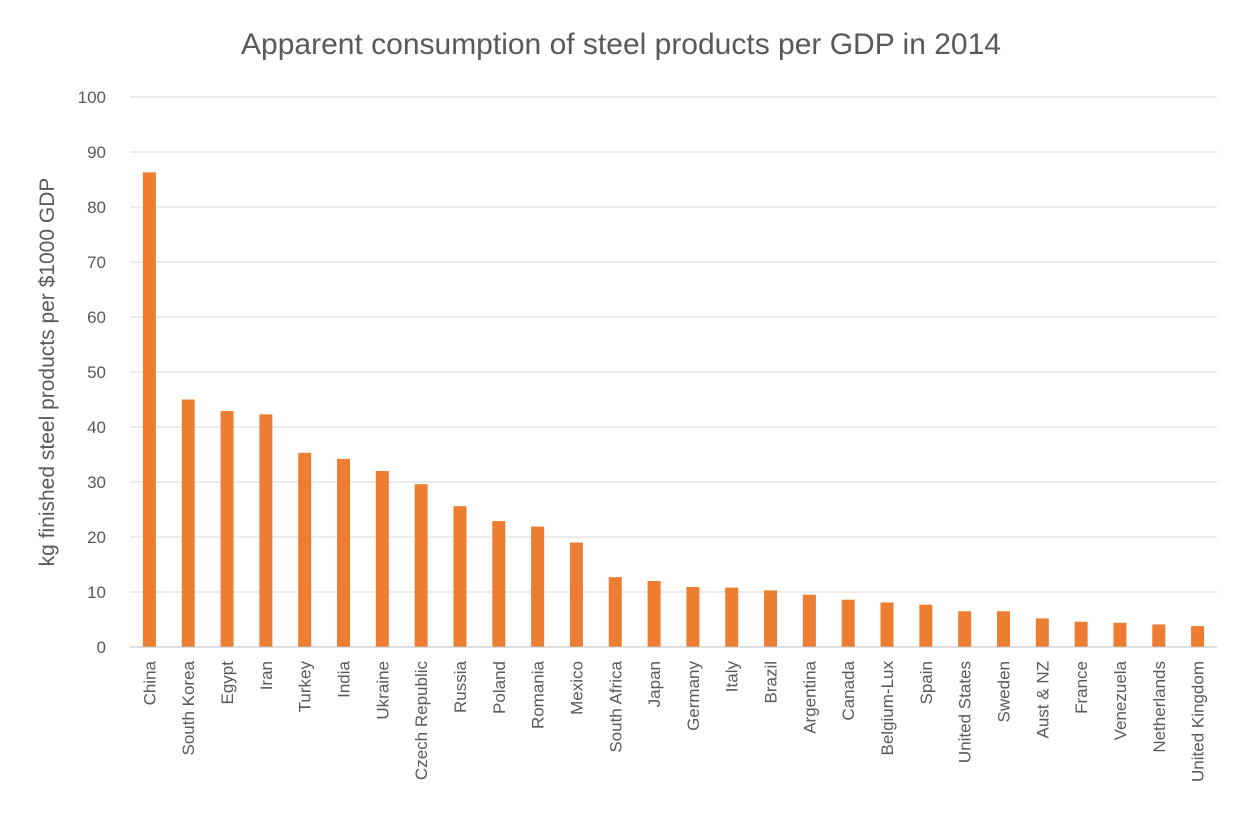 This screenshot has width=1242, height=834. Describe the element at coordinates (47, 372) in the screenshot. I see `y-axis-label: kg finished steel products per $1000 GDP` at that location.